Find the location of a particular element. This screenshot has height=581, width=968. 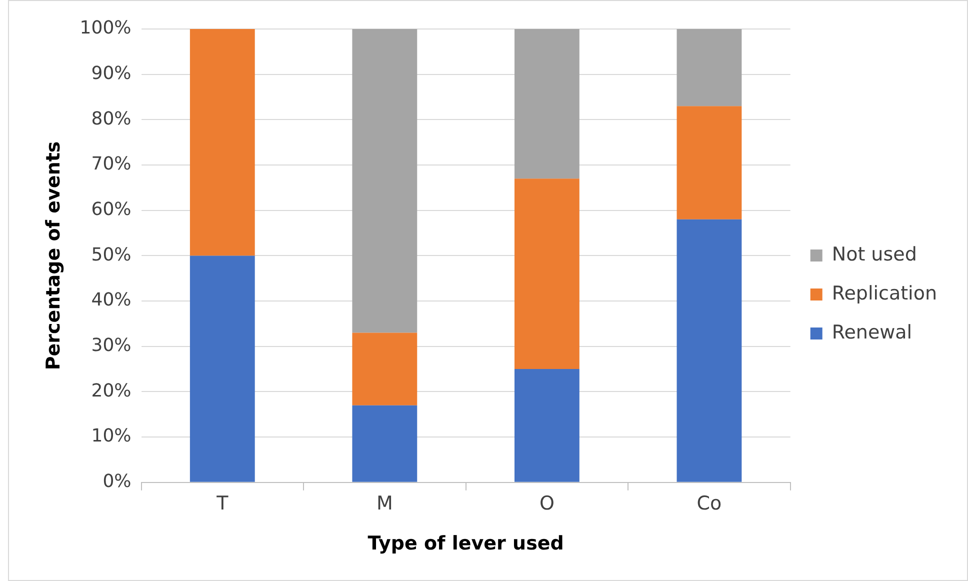

legend-label: Renewal is located at coordinates (872, 332).